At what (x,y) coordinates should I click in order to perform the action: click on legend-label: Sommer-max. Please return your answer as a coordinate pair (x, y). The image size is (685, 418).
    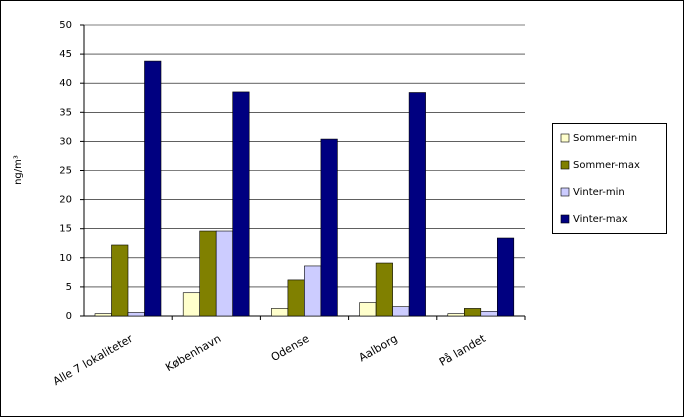
    Looking at the image, I should click on (606, 165).